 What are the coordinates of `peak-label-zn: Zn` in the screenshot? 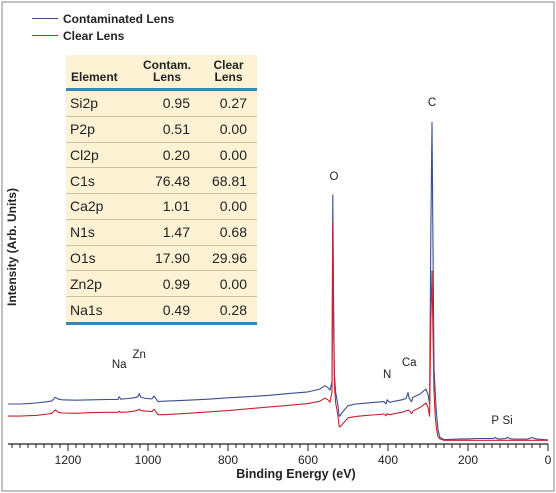 It's located at (138, 355).